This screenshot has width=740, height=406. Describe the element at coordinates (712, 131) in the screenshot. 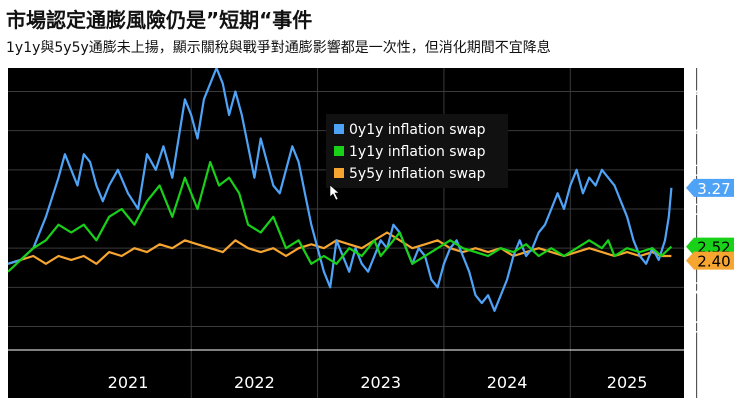

I see `y-tick-label: 4.00` at that location.